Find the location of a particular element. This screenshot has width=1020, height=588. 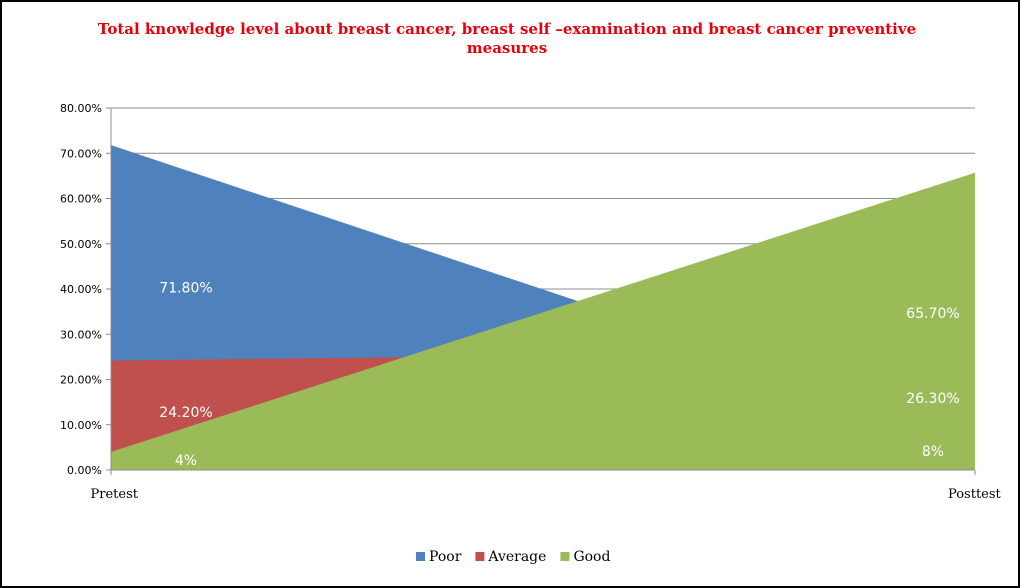

y-tick-label: 50.00% is located at coordinates (81, 244).